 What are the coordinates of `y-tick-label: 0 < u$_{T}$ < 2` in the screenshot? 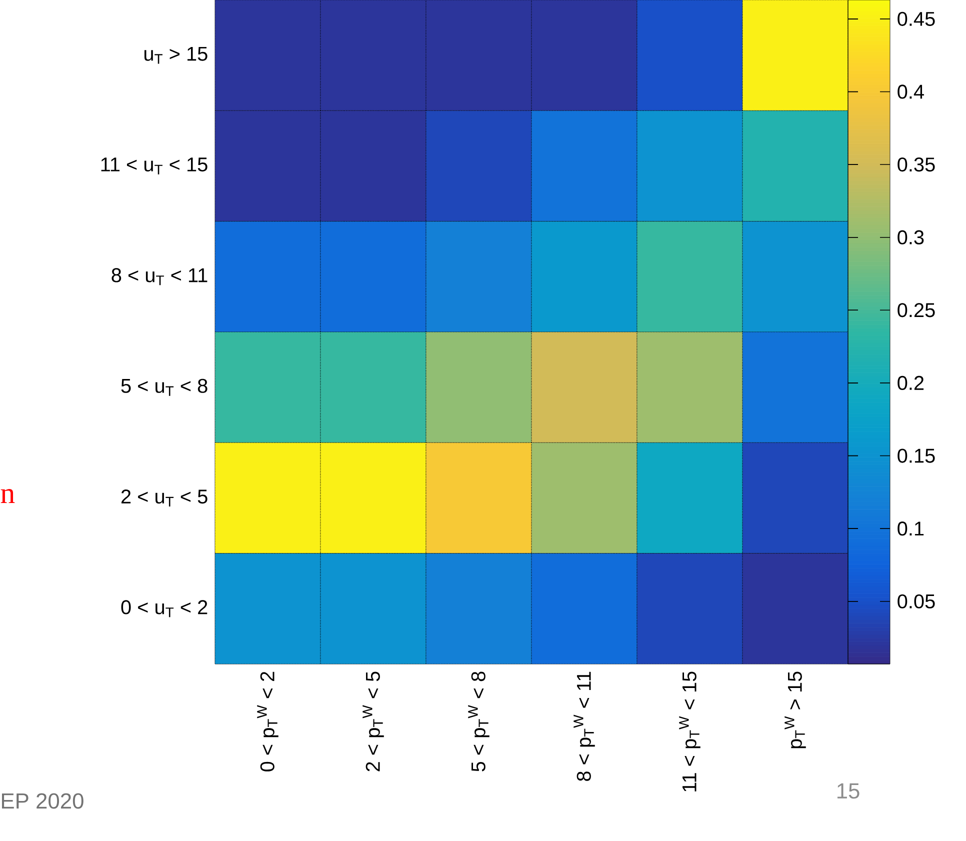 It's located at (164, 609).